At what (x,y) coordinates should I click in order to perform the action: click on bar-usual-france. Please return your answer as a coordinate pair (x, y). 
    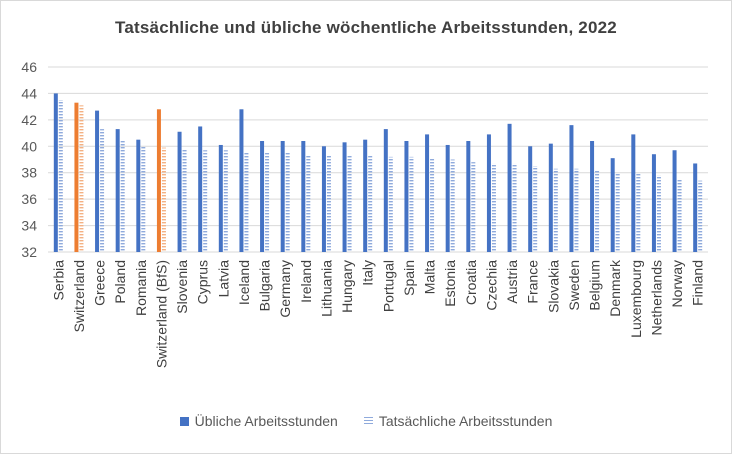
    Looking at the image, I should click on (530, 199).